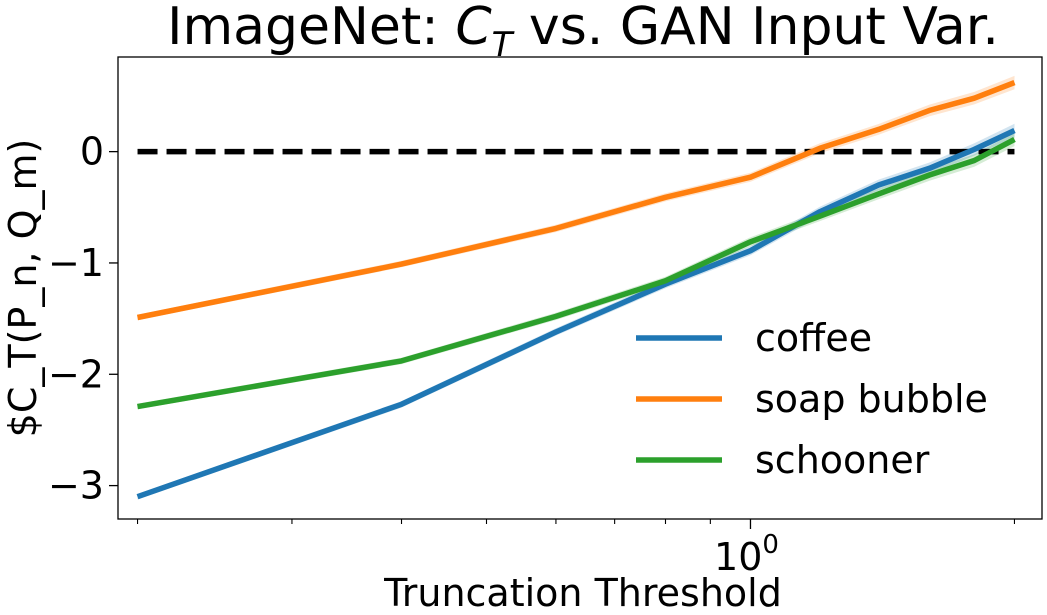 The image size is (1047, 615). What do you see at coordinates (813, 338) in the screenshot?
I see `legend-label-0: coffee` at bounding box center [813, 338].